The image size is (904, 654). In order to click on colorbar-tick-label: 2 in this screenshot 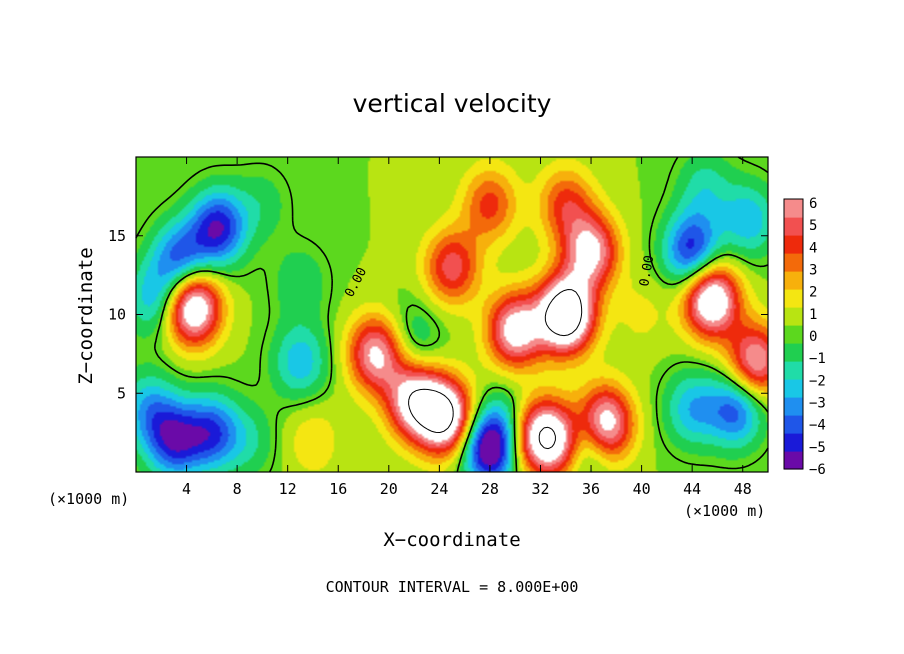, I will do `click(813, 293)`.